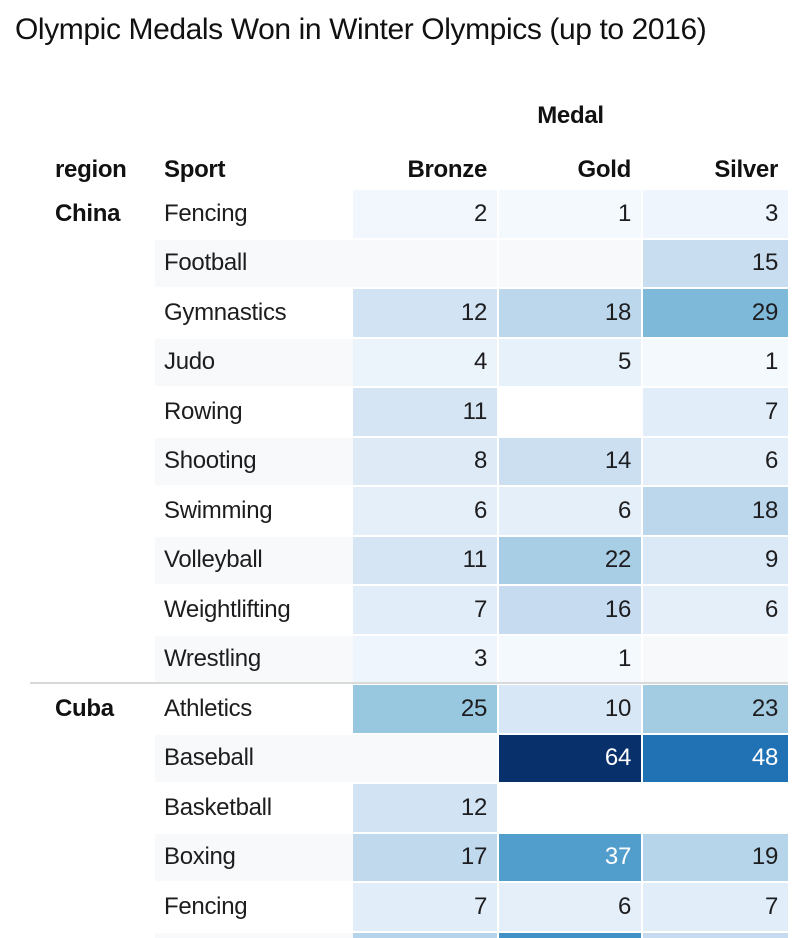  Describe the element at coordinates (91, 169) in the screenshot. I see `region-column-header: region` at that location.